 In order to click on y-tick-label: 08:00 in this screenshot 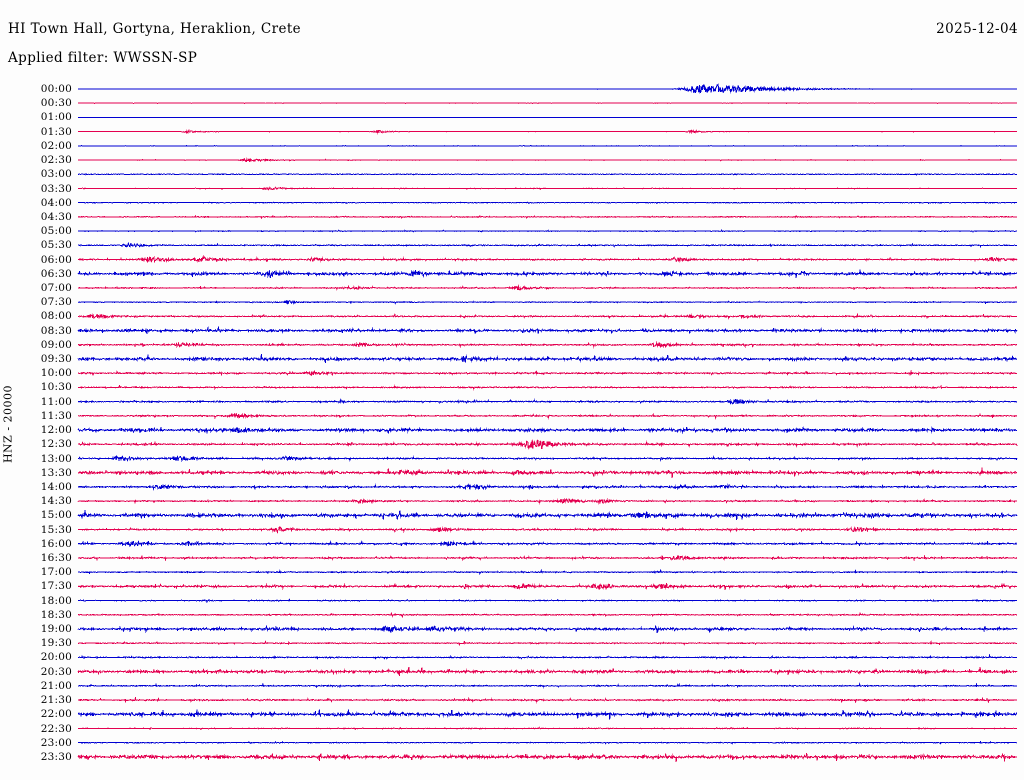, I will do `click(56, 316)`.